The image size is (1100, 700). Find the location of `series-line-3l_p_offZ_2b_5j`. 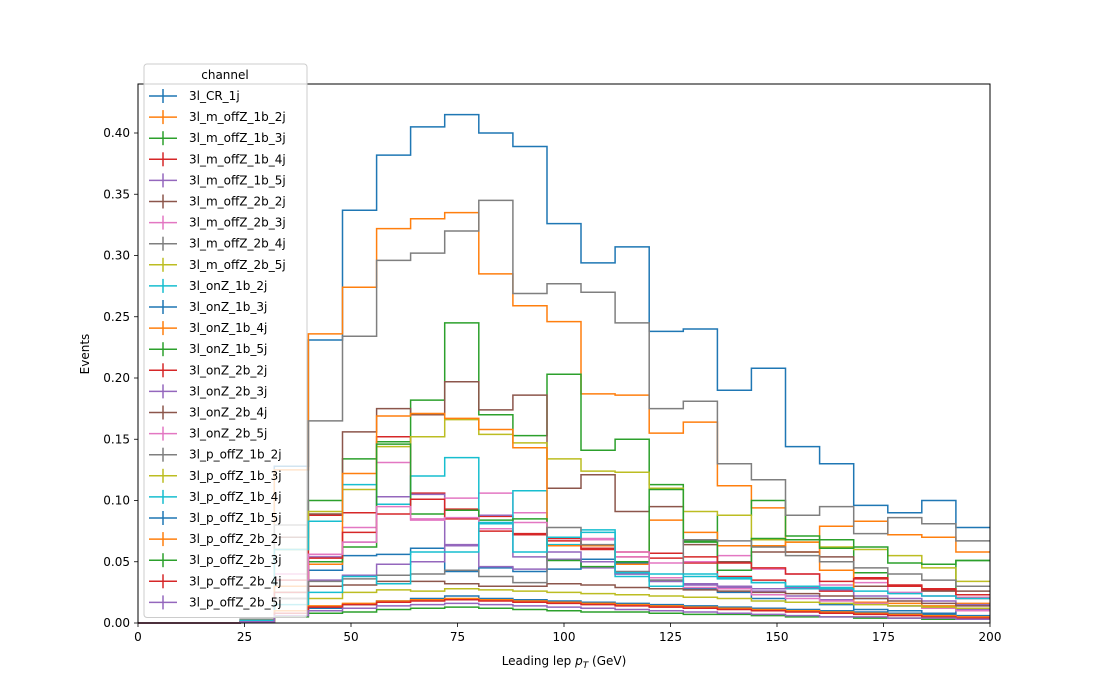

series-line-3l_p_offZ_2b_5j is located at coordinates (564, 613).